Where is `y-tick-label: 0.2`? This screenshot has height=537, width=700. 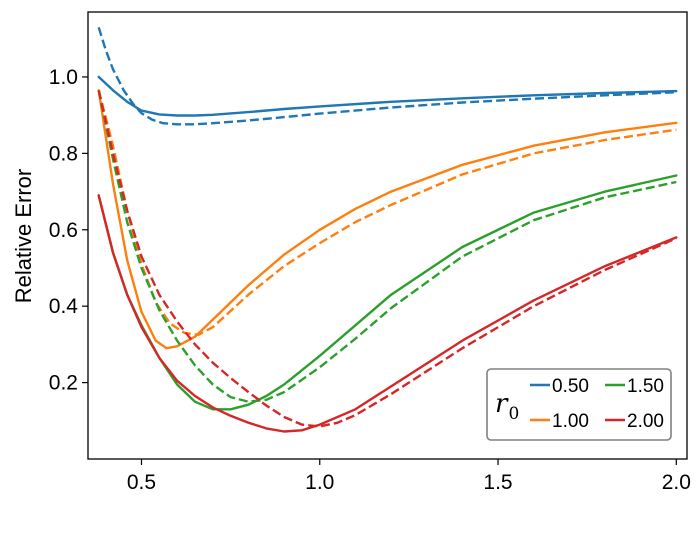
y-tick-label: 0.2 is located at coordinates (63, 383).